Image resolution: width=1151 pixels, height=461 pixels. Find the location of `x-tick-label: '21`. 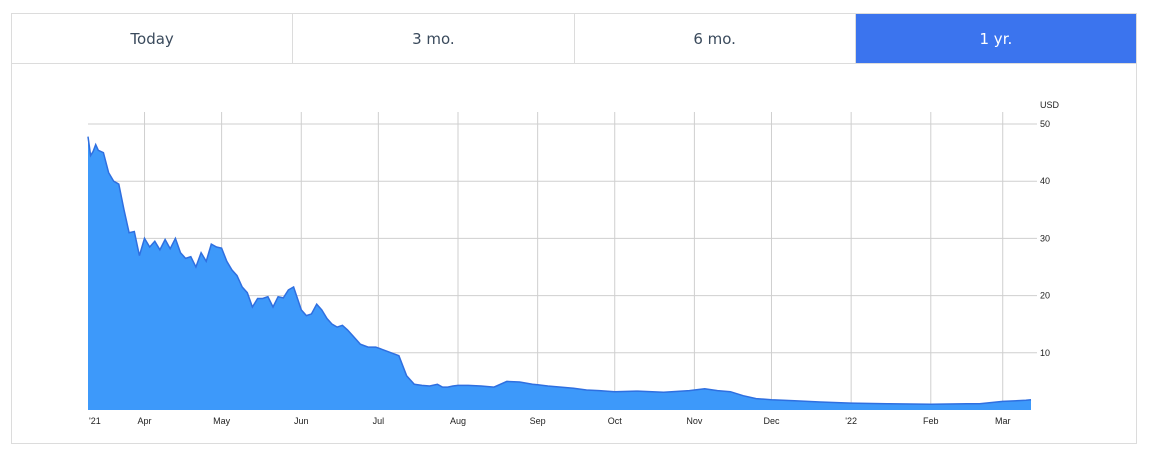

x-tick-label: '21 is located at coordinates (95, 421).